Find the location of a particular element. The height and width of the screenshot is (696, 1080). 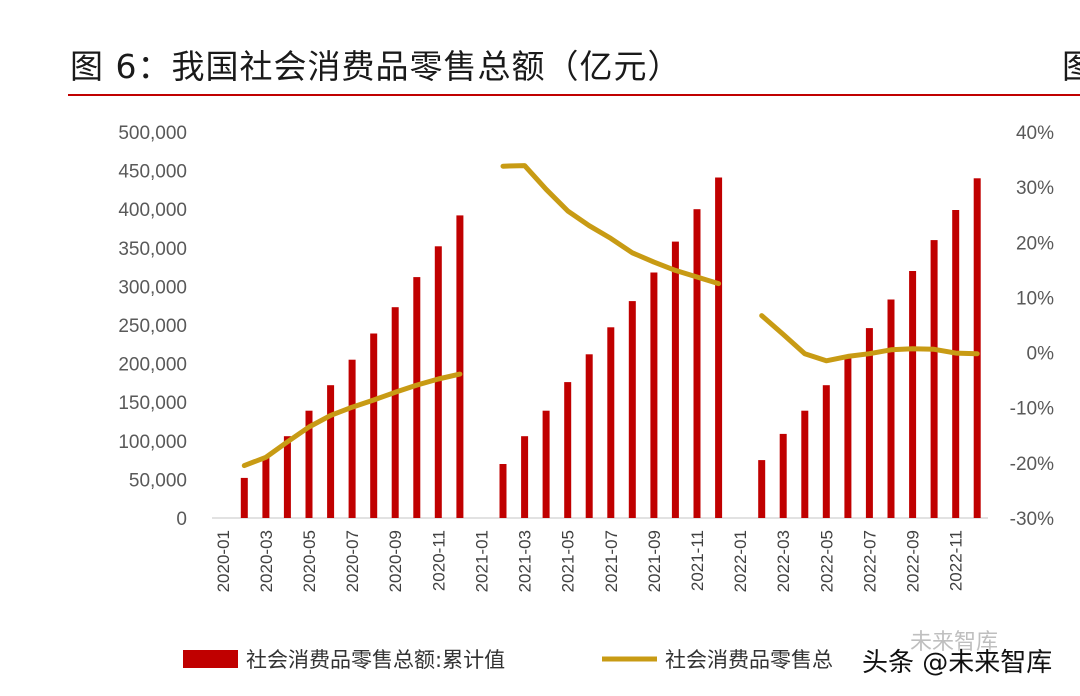

x-tick: 2021-05 is located at coordinates (568, 561).